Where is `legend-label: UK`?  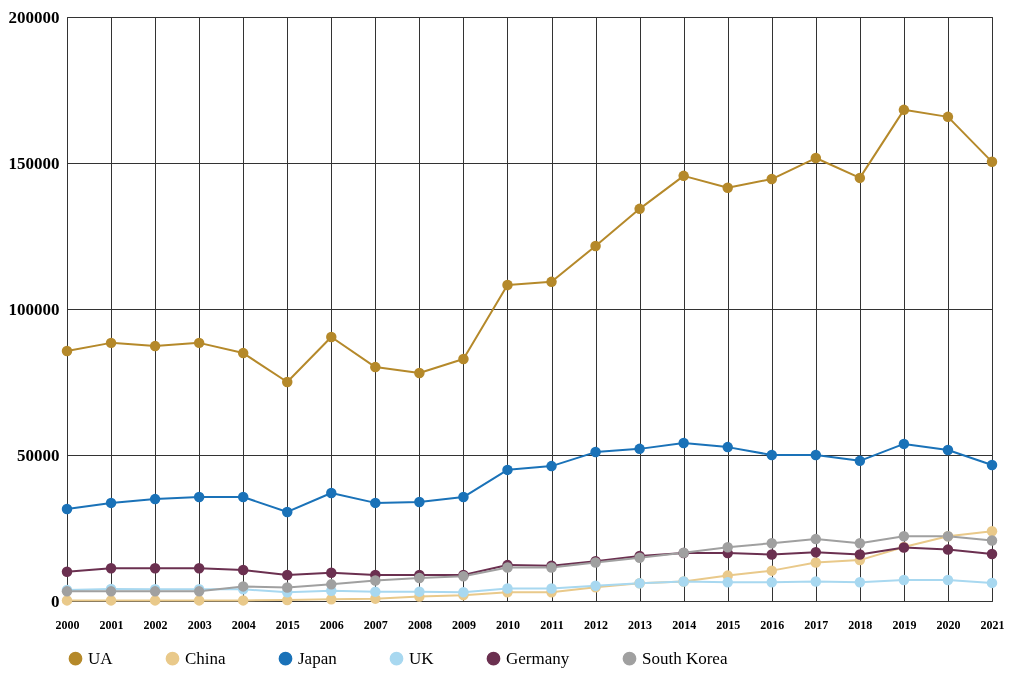
legend-label: UK is located at coordinates (422, 658).